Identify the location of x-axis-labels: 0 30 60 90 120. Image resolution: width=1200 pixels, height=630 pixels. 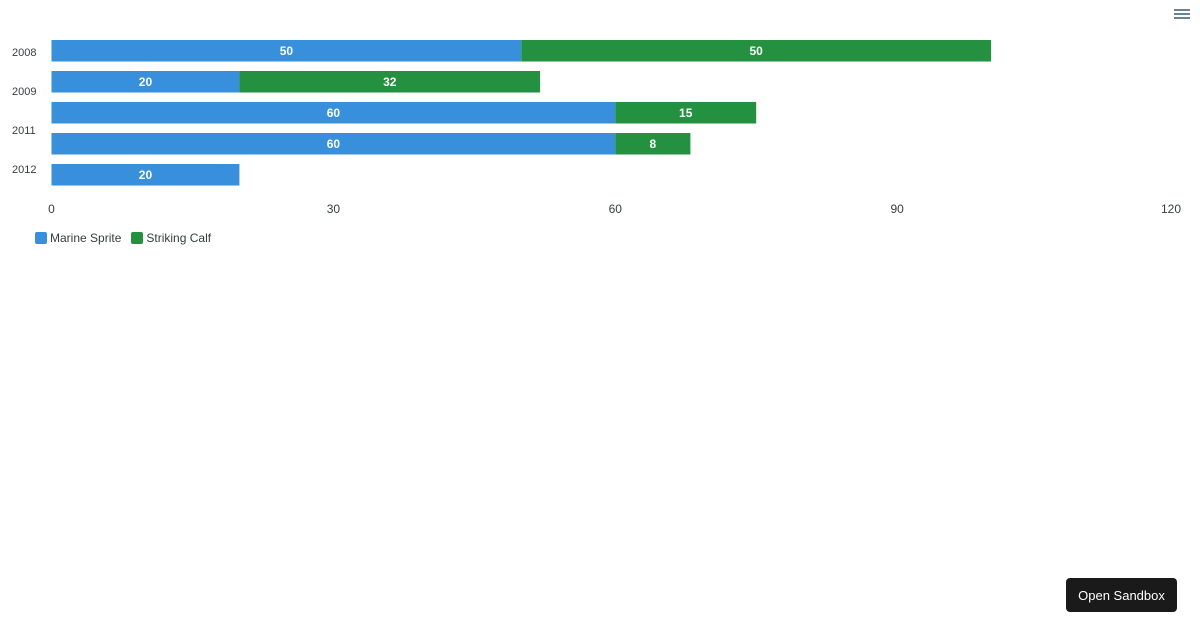
(614, 209).